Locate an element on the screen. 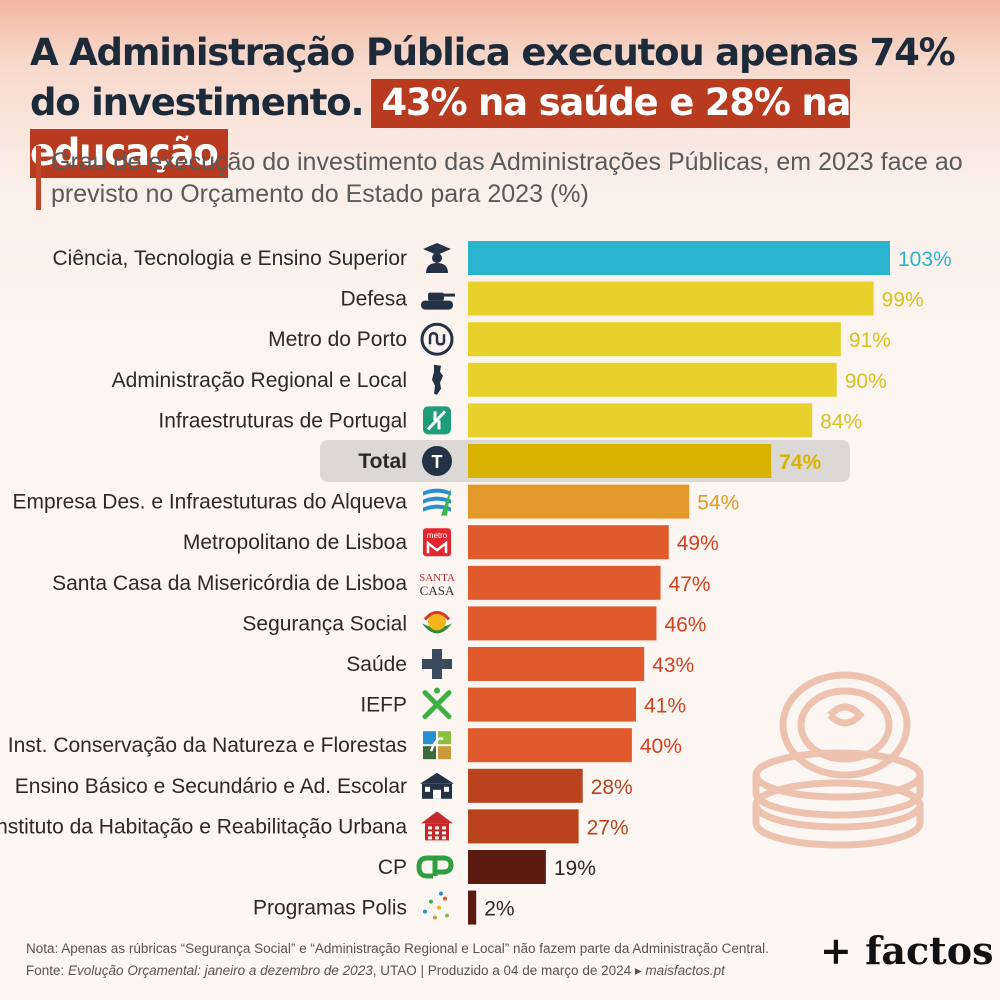 The image size is (1000, 1000). value-label: 84% is located at coordinates (841, 421).